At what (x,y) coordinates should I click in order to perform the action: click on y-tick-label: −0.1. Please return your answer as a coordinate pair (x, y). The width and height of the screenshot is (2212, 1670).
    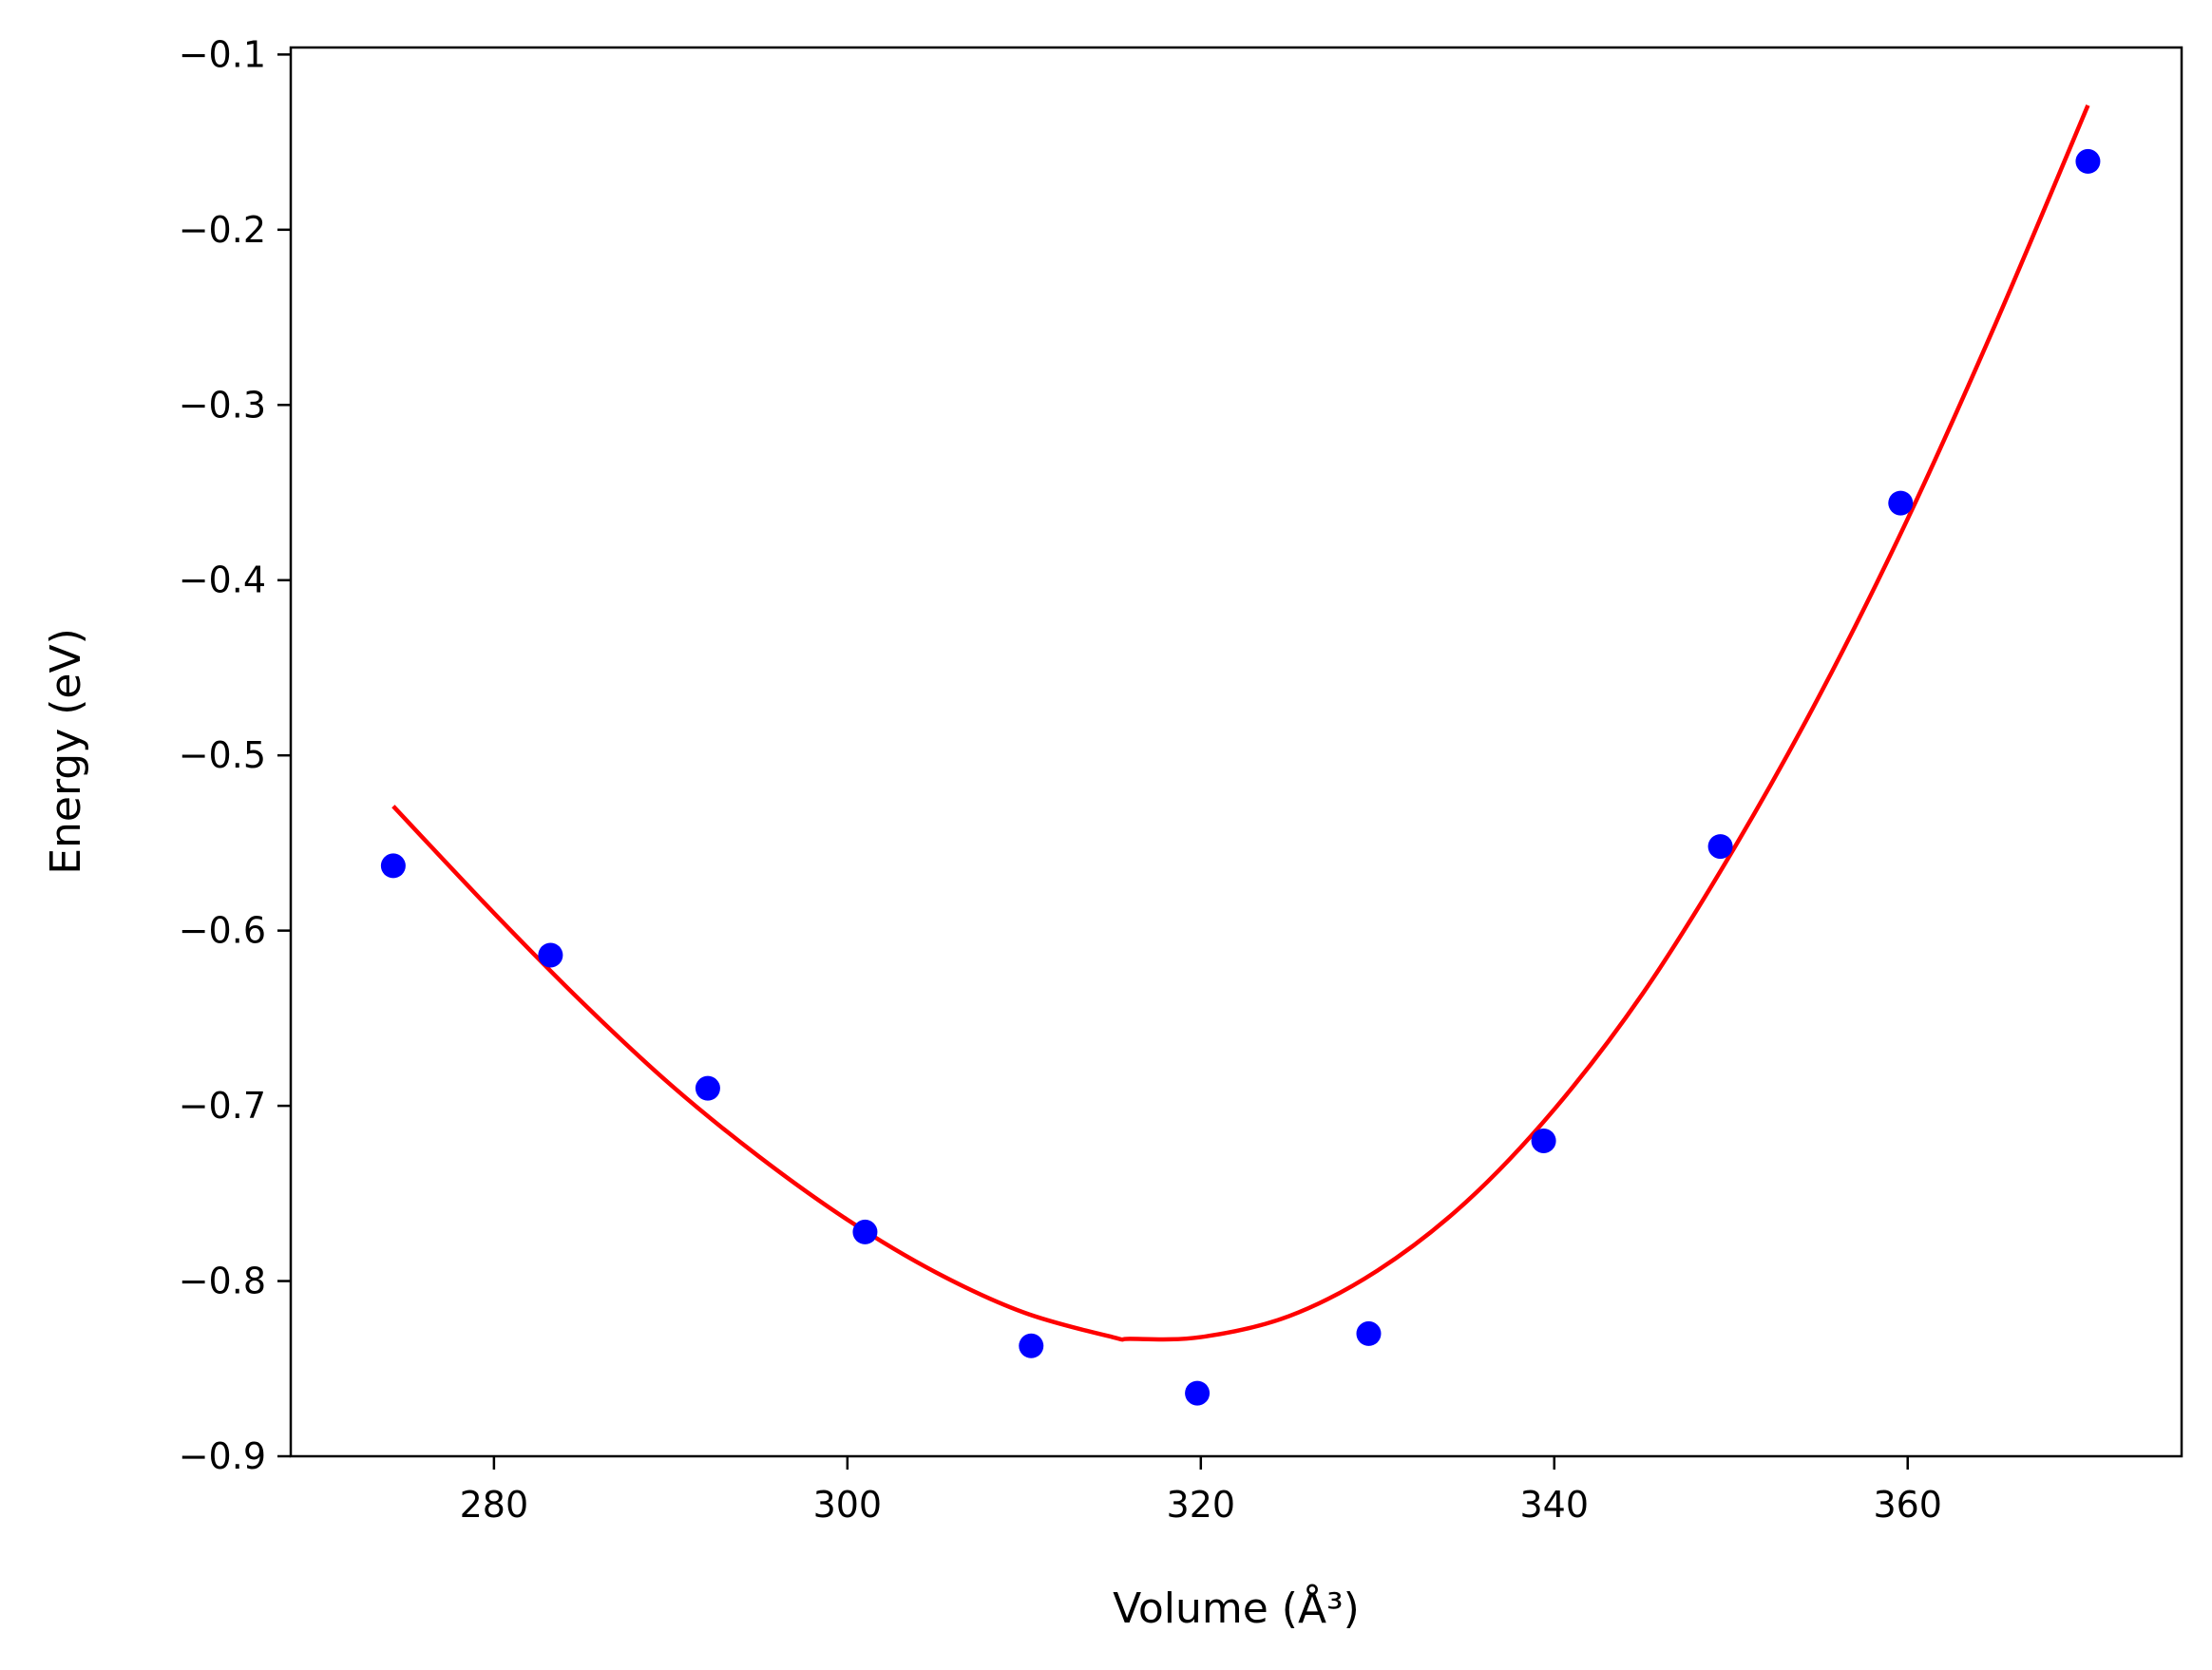
    Looking at the image, I should click on (222, 54).